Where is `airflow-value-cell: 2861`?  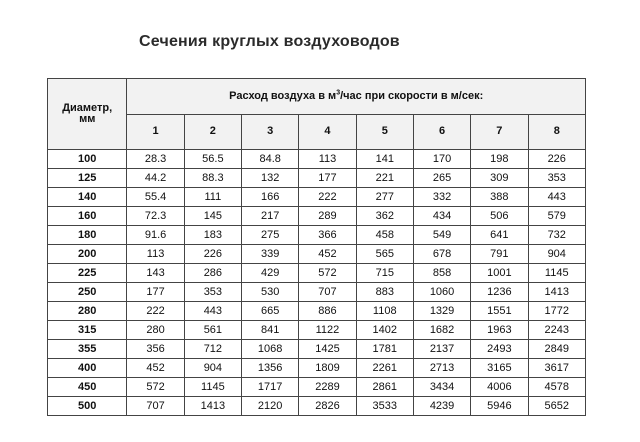
airflow-value-cell: 2861 is located at coordinates (384, 387).